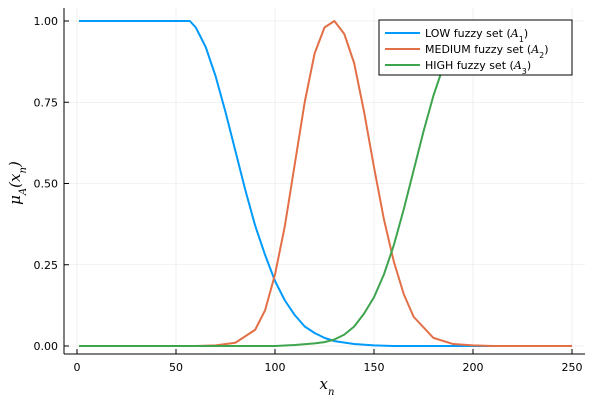  I want to click on legend-label-2: MEDIUM fuzzy set (A2), so click(487, 51).